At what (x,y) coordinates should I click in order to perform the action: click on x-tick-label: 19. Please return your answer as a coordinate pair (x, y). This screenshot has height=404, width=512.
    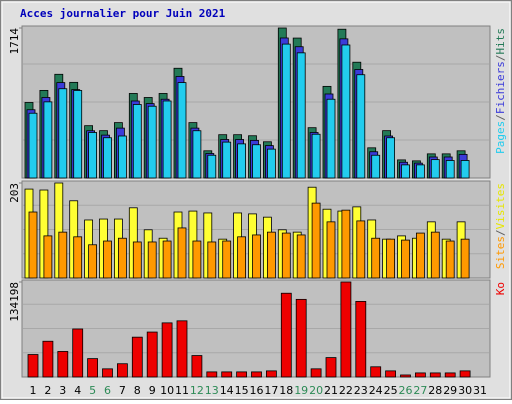
    Looking at the image, I should click on (301, 390).